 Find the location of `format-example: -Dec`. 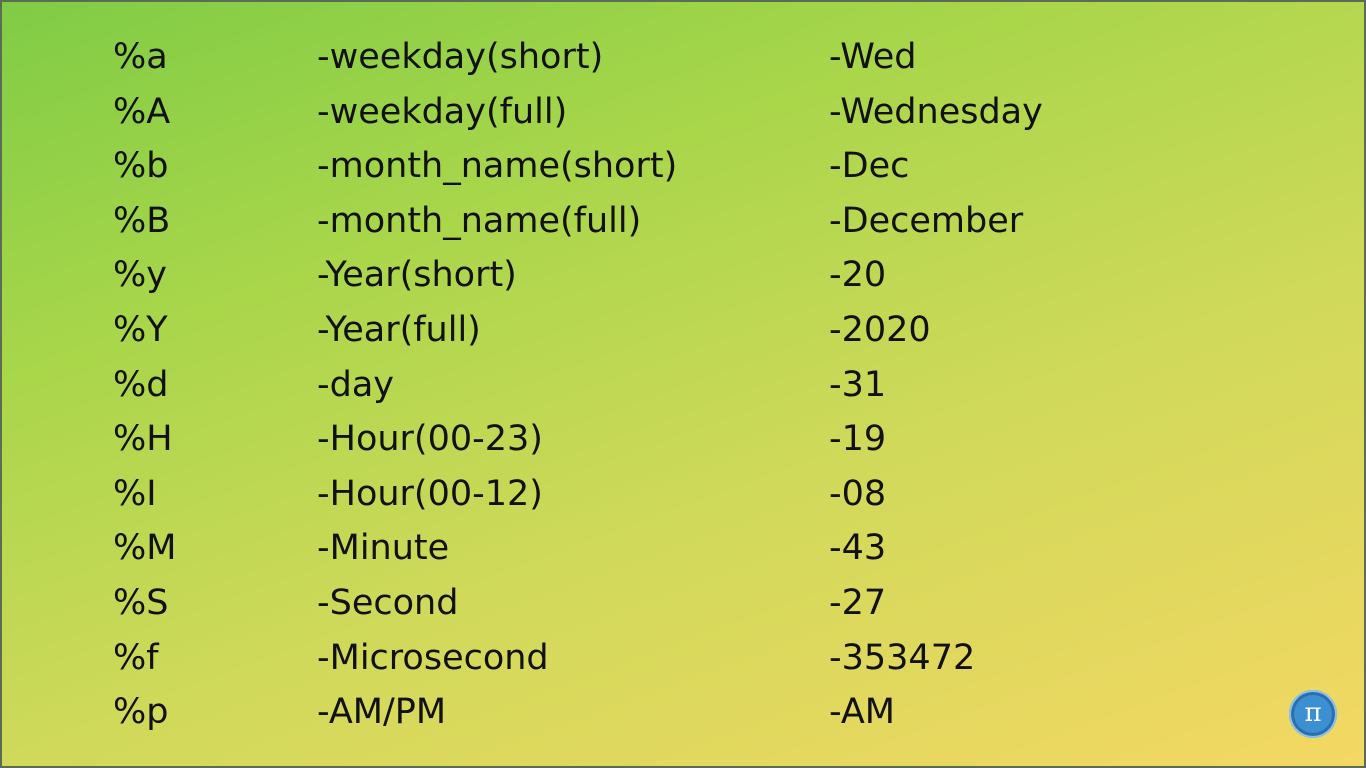

format-example: -Dec is located at coordinates (869, 166).